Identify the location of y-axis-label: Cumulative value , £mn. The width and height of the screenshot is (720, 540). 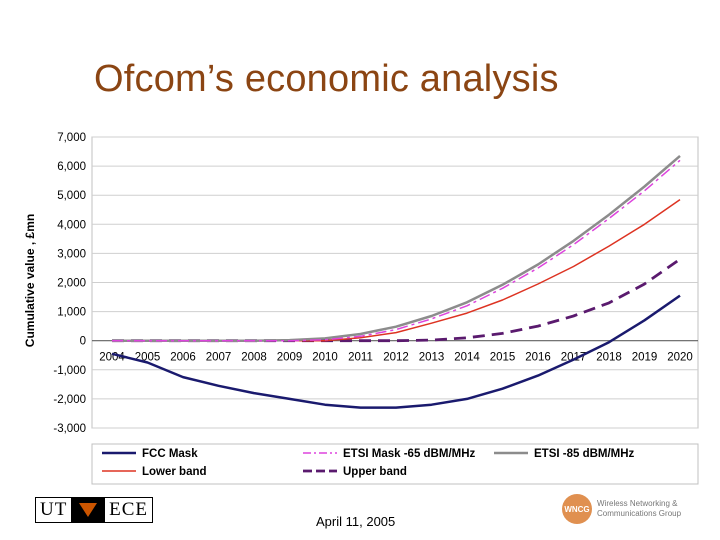
(30, 280).